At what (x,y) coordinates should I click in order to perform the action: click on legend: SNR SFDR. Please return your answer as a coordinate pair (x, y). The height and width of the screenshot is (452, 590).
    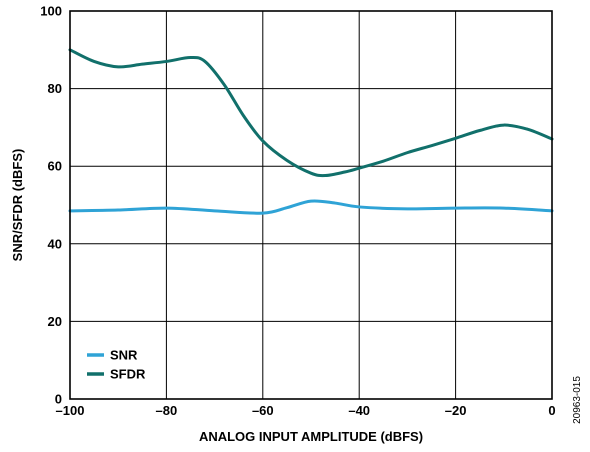
    Looking at the image, I should click on (116, 365).